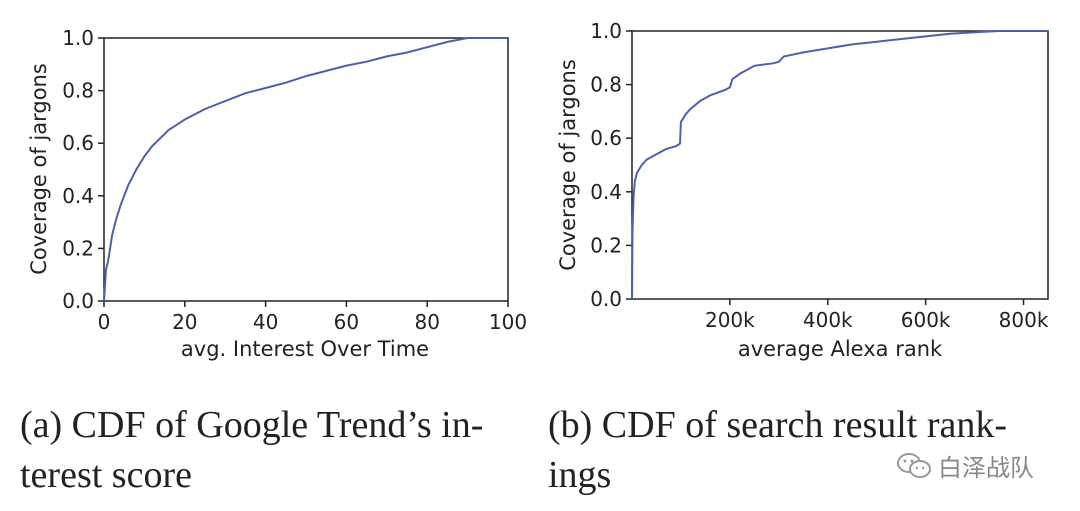 This screenshot has width=1080, height=511. I want to click on chart-b-x-tick-label: 400k, so click(828, 320).